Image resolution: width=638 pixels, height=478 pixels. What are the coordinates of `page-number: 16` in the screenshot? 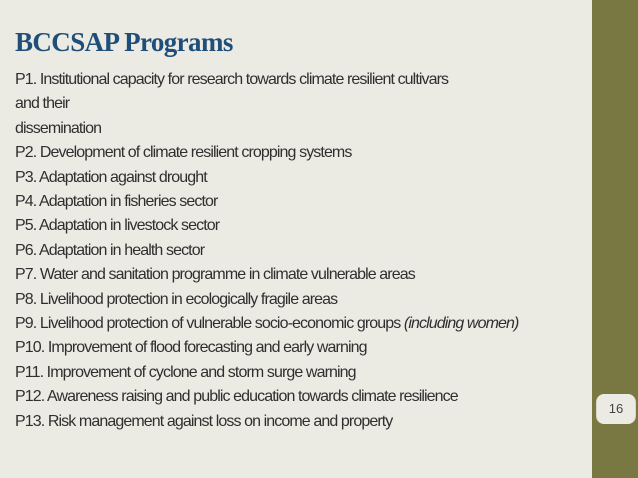 It's located at (616, 408).